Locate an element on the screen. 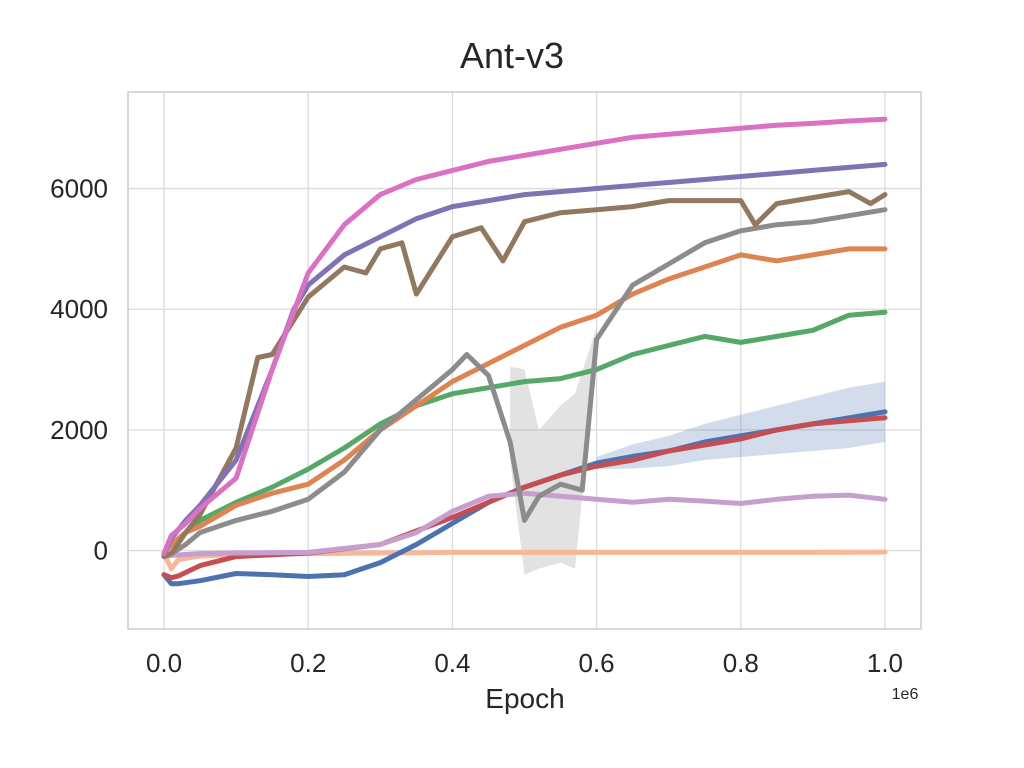 Image resolution: width=1024 pixels, height=768 pixels. y-tick-label: 0 is located at coordinates (101, 551).